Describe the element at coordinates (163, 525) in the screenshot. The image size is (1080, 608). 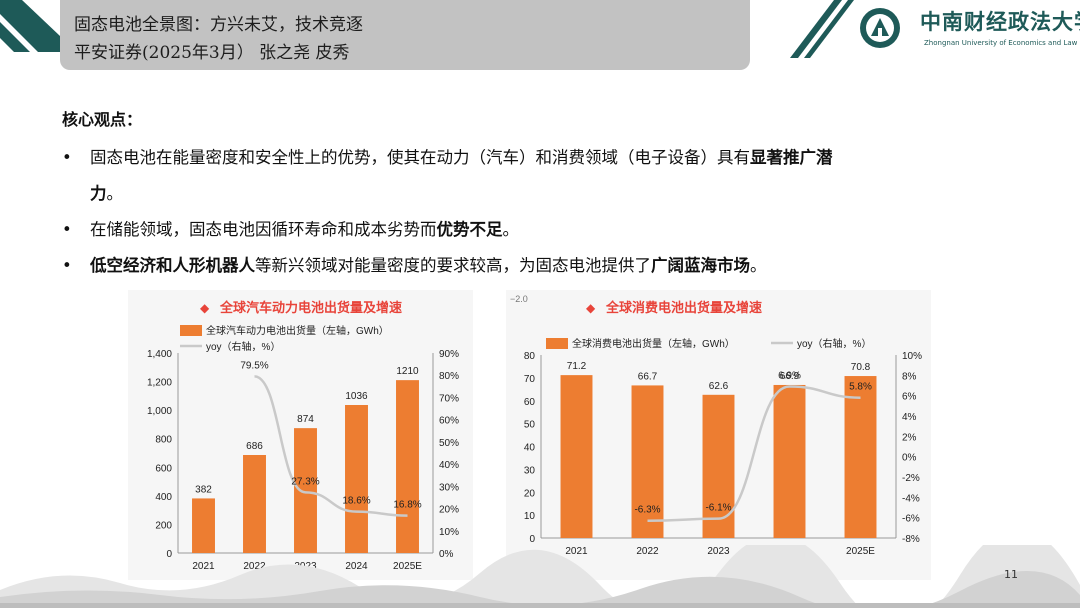
I see `y-tick-left: 200` at that location.